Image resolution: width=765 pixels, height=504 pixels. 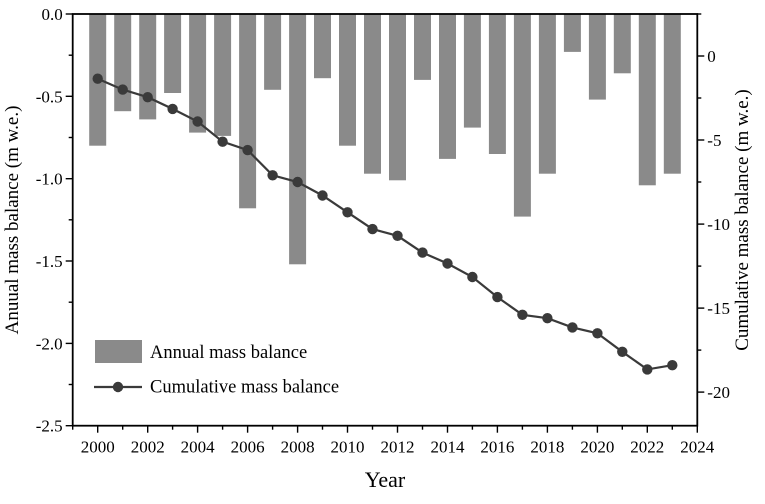 What do you see at coordinates (672, 365) in the screenshot?
I see `cumulative-point-2023` at bounding box center [672, 365].